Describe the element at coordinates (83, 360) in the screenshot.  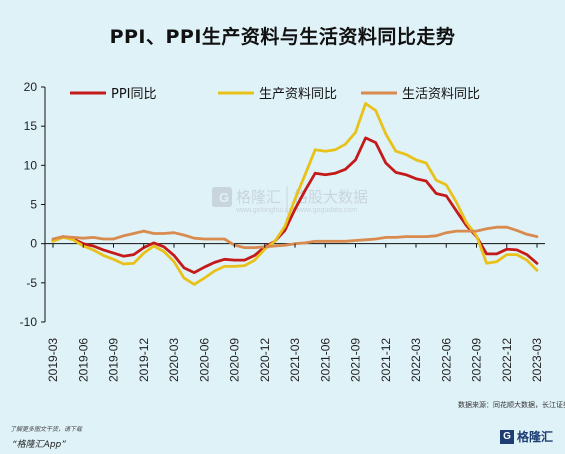
I see `x-tick-label: 2019-06` at that location.